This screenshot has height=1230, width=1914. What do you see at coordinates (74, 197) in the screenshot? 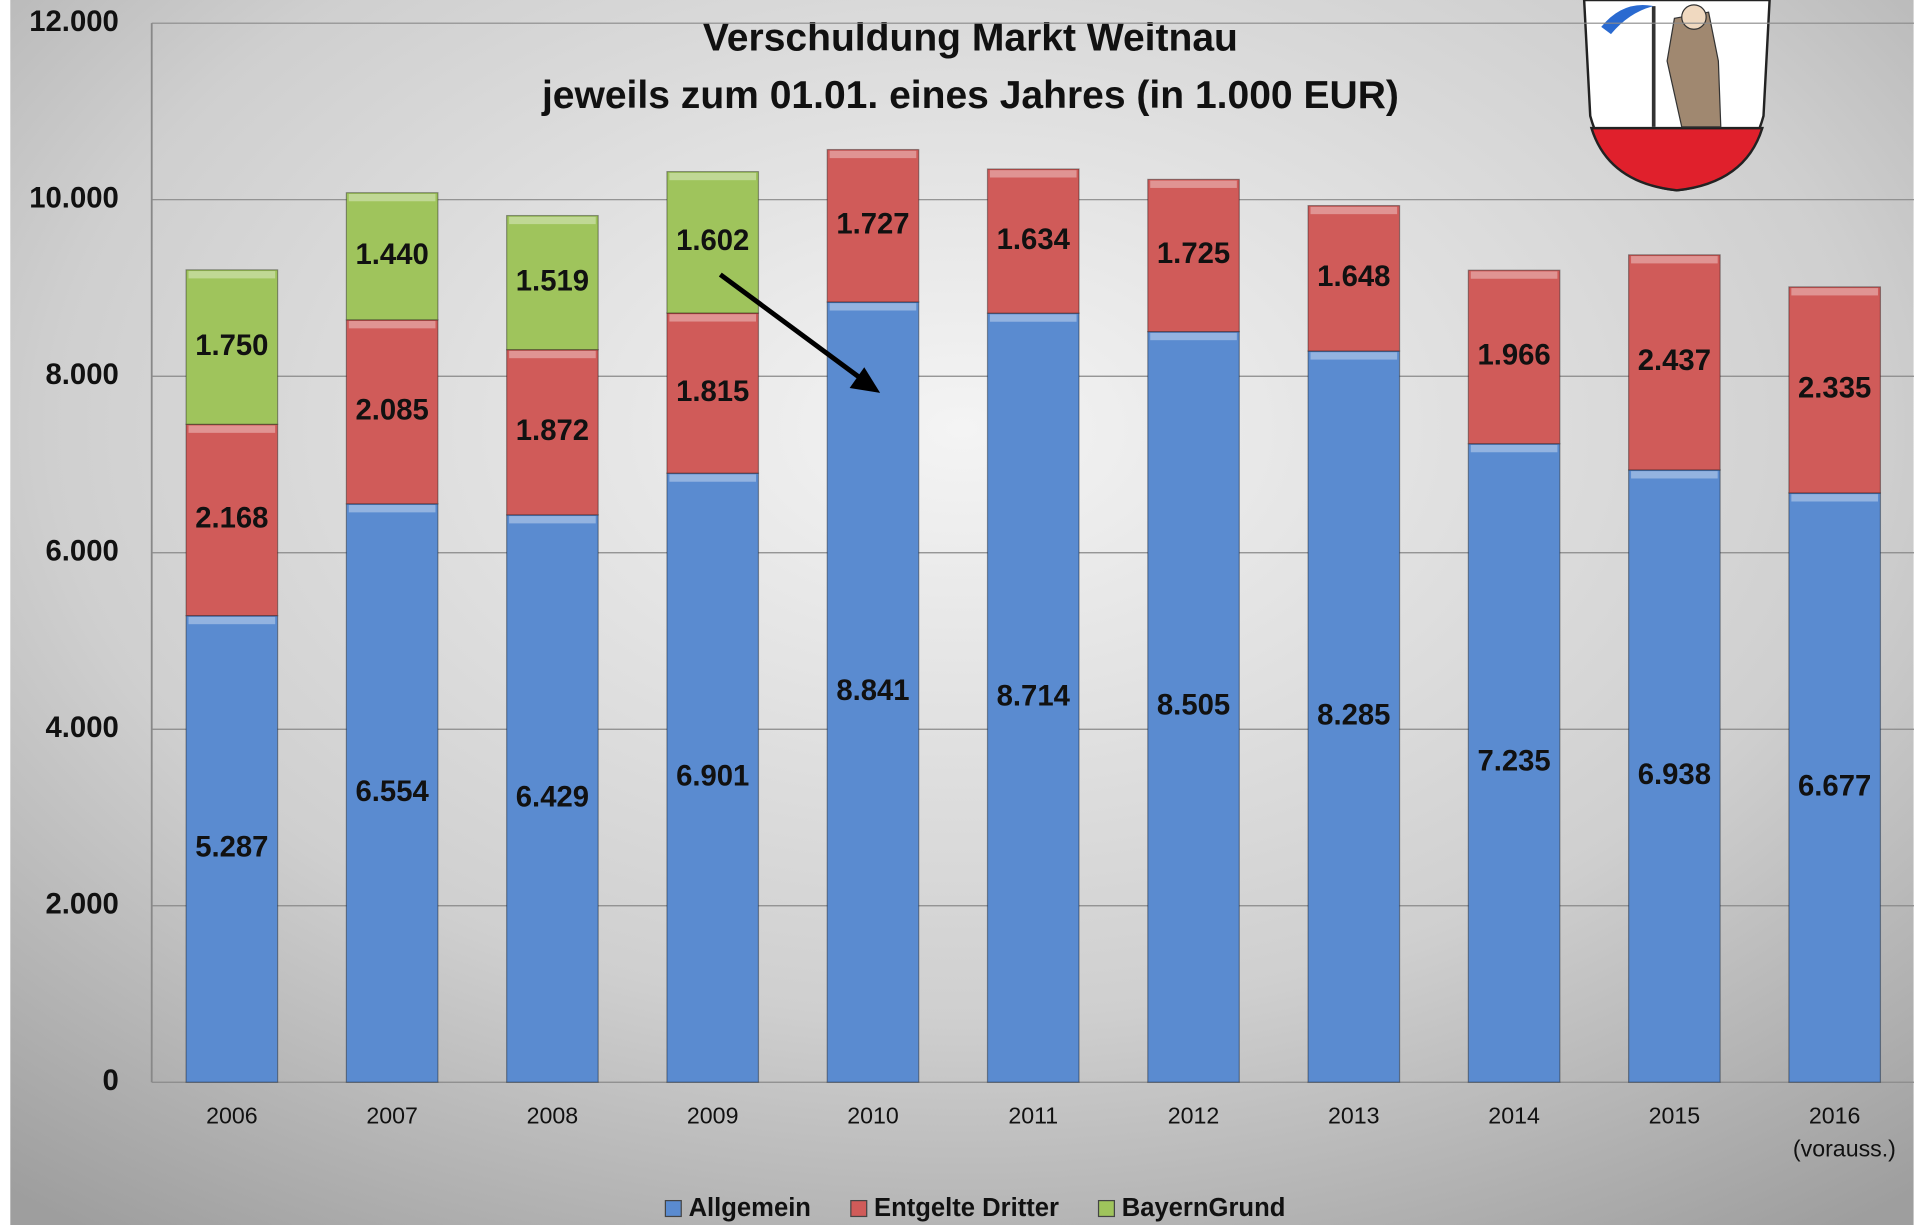
I see `y-tick-label: 10.000` at bounding box center [74, 197].